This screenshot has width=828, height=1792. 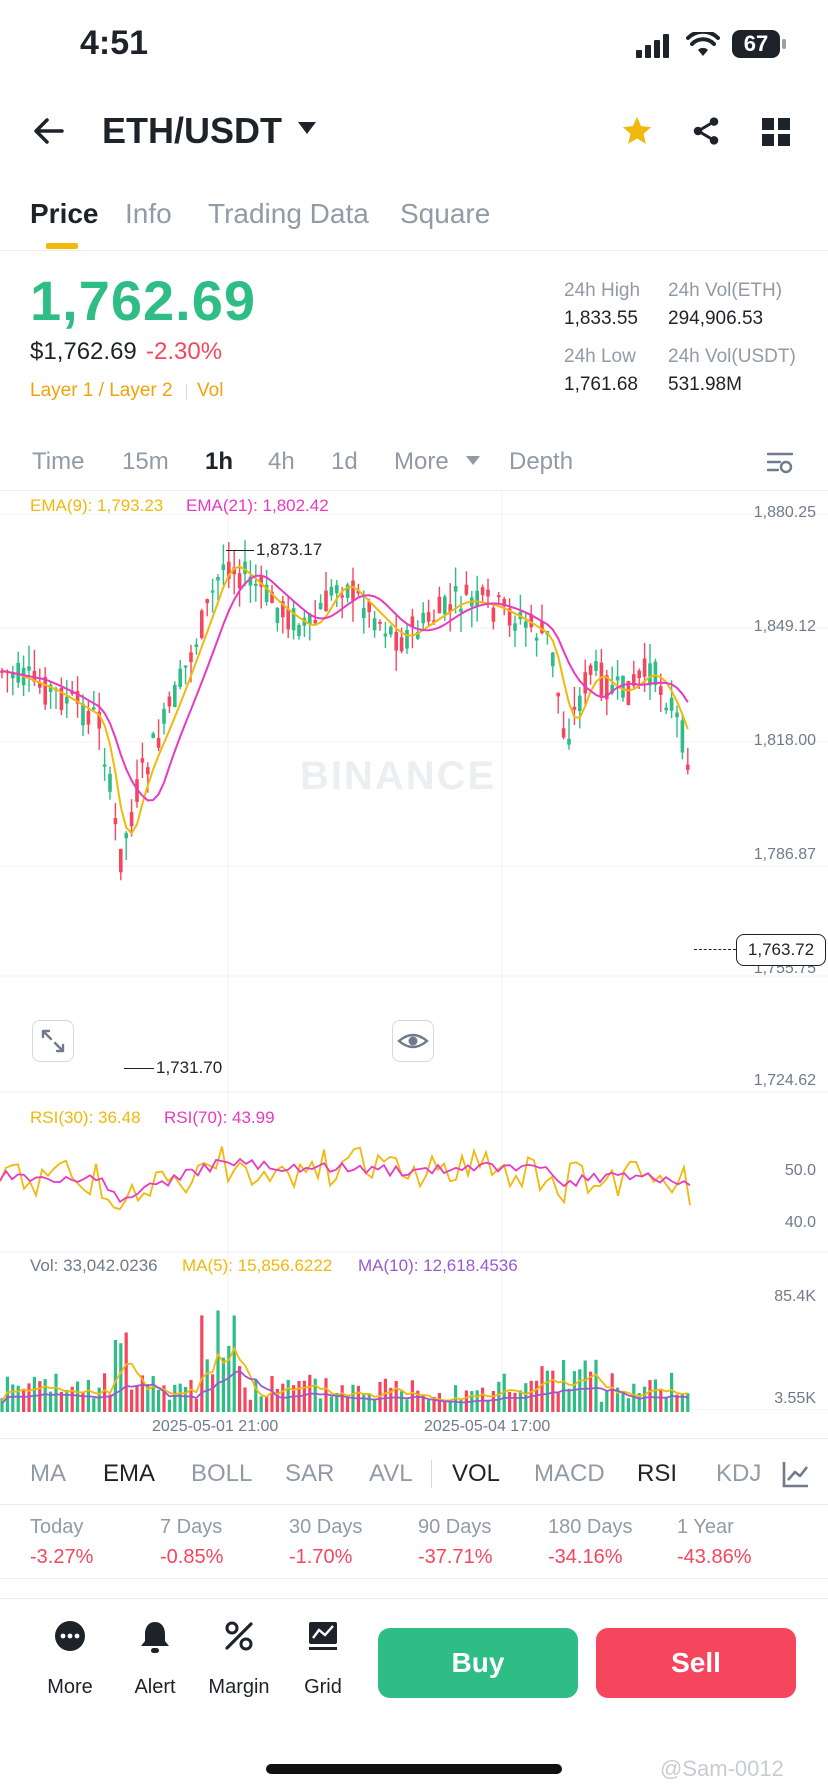 I want to click on indicator-kdj: KDJ, so click(x=739, y=1473).